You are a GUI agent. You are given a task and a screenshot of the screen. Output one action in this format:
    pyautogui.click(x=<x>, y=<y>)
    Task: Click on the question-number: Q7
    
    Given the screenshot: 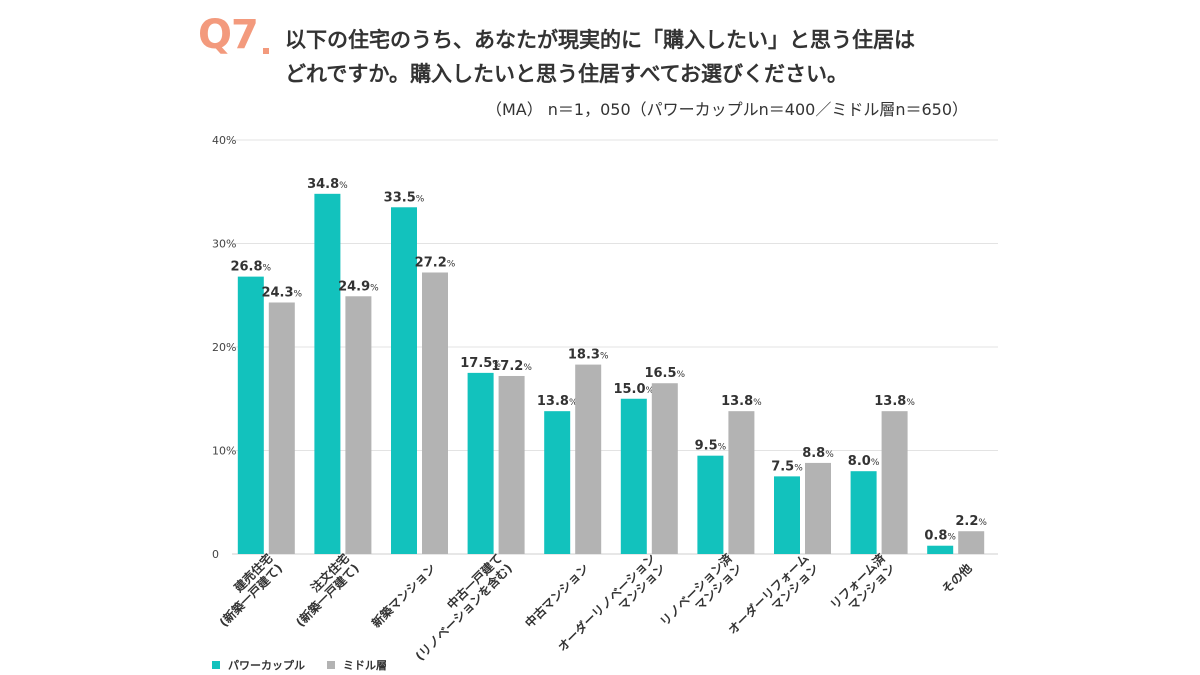 What is the action you would take?
    pyautogui.click(x=228, y=35)
    